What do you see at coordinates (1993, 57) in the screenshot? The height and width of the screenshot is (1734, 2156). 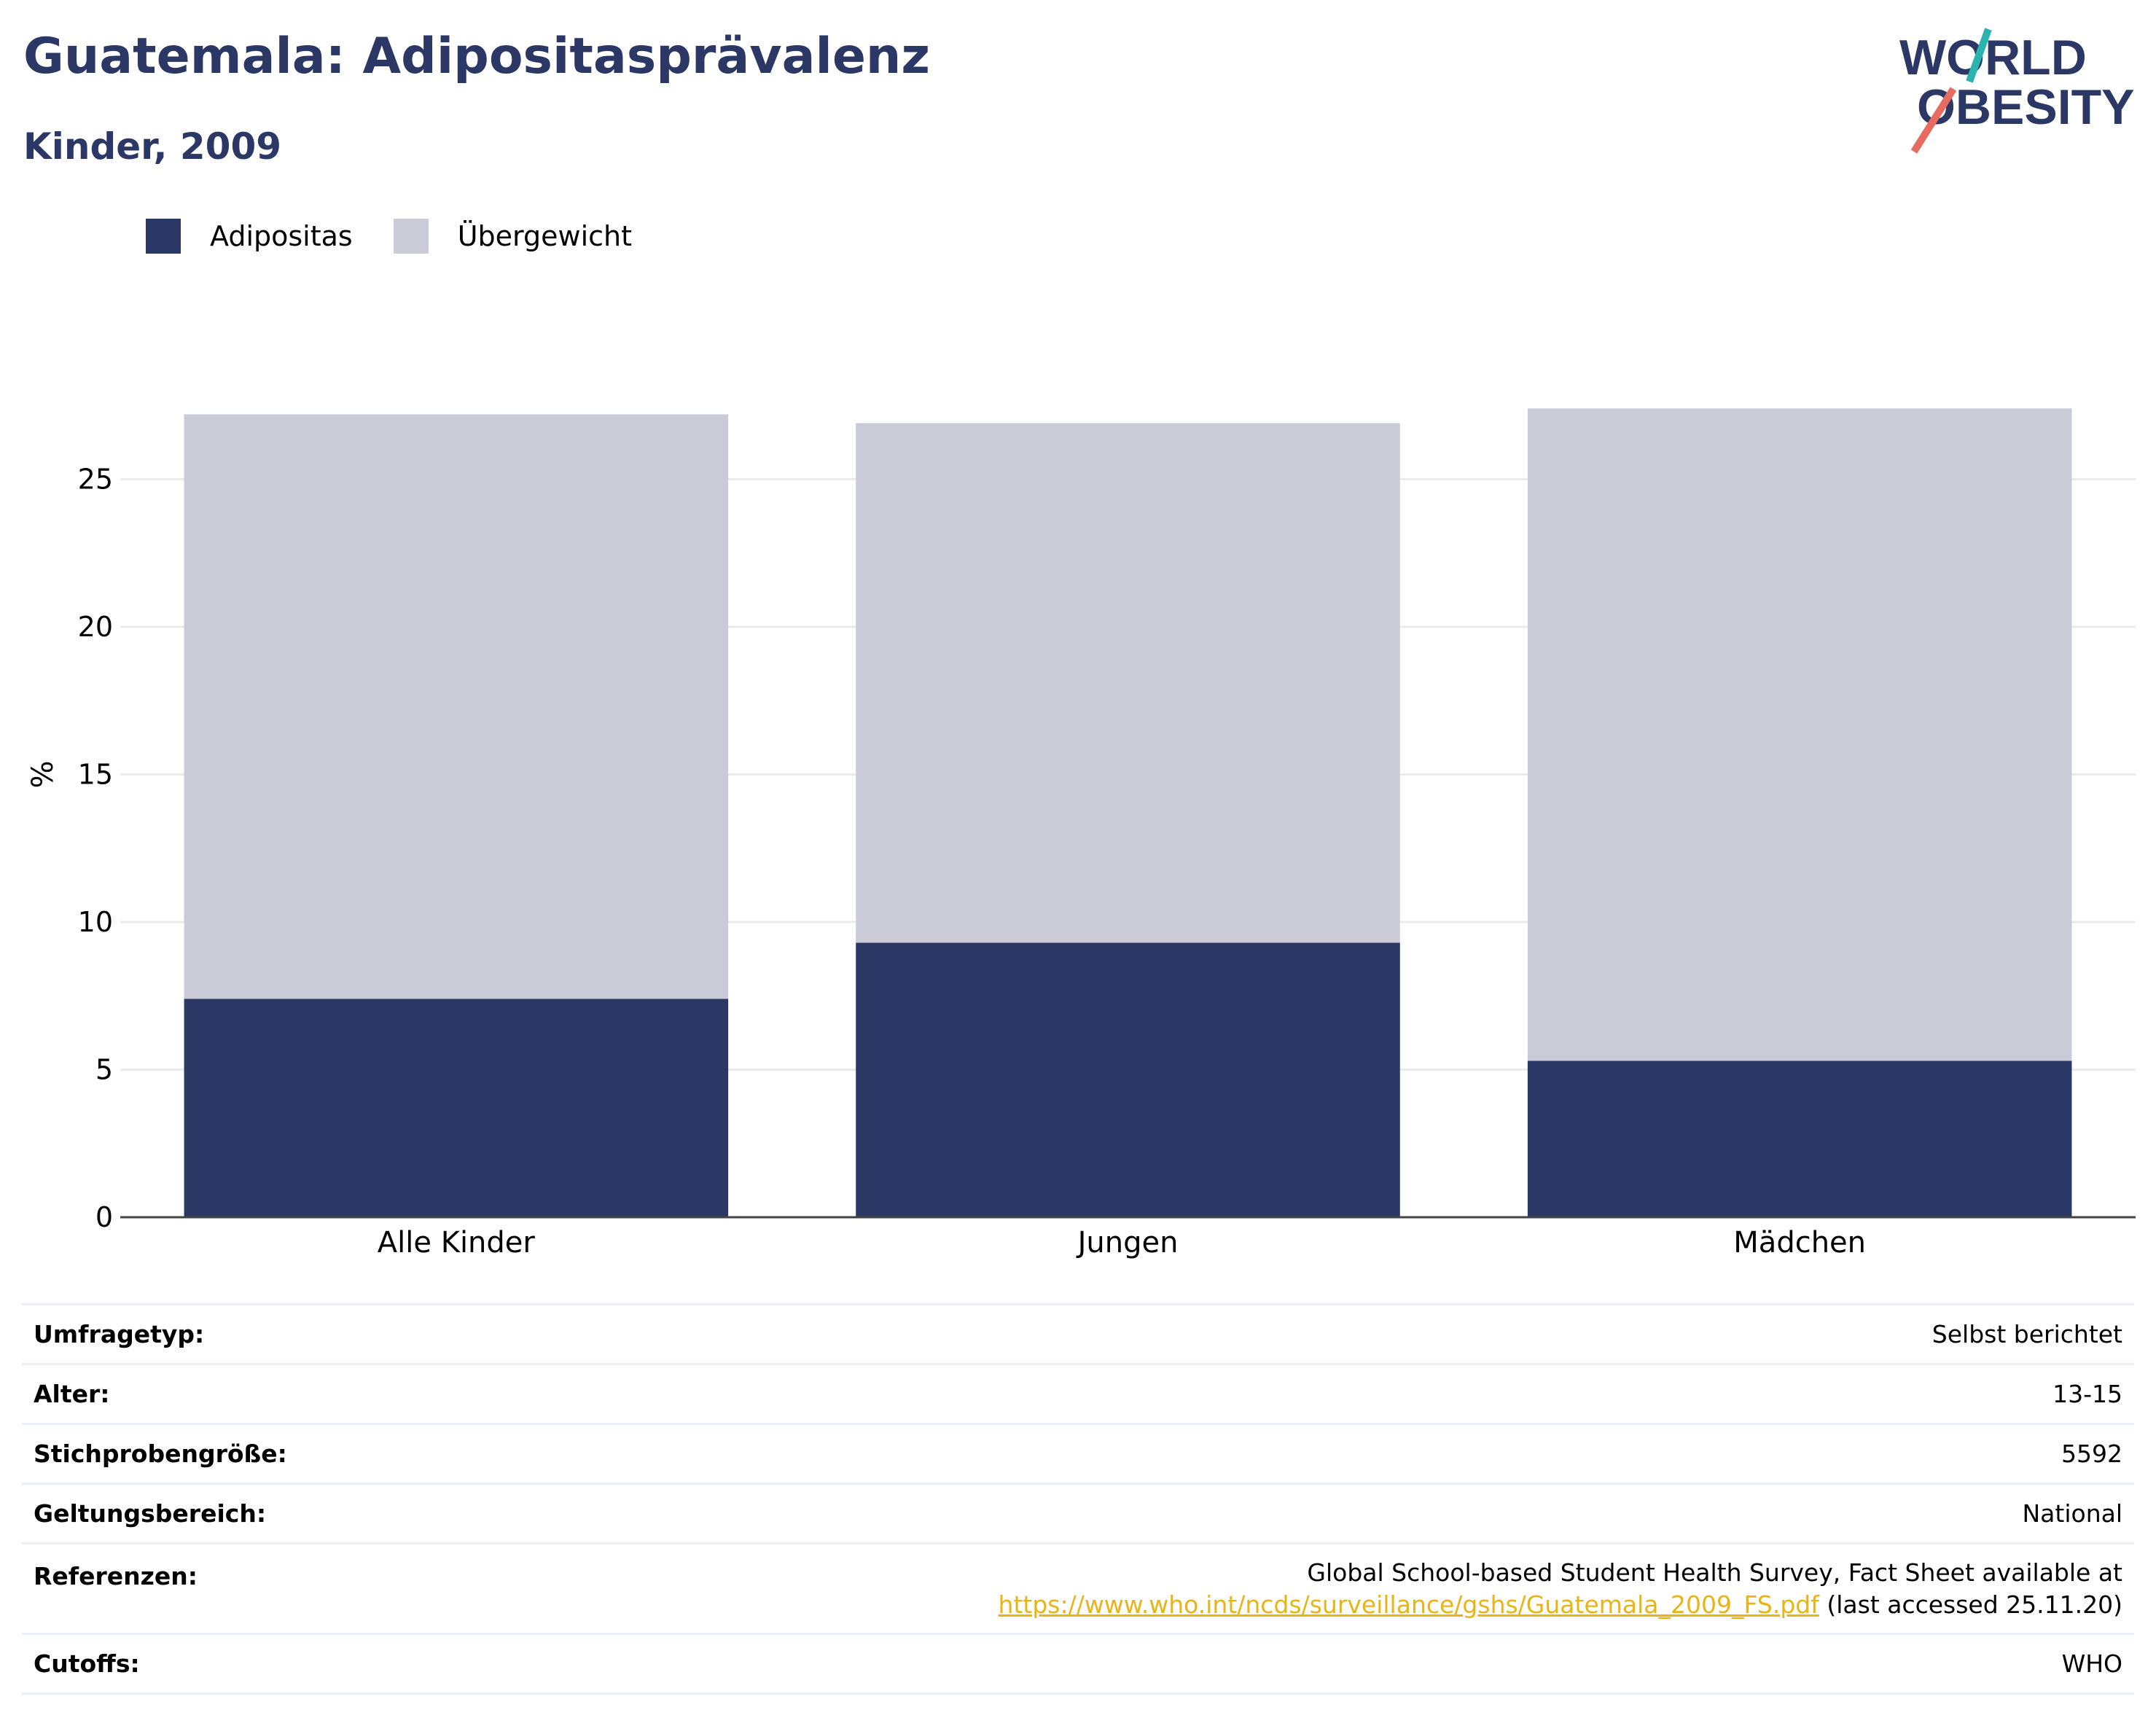 I see `logo-line1: WORLD` at bounding box center [1993, 57].